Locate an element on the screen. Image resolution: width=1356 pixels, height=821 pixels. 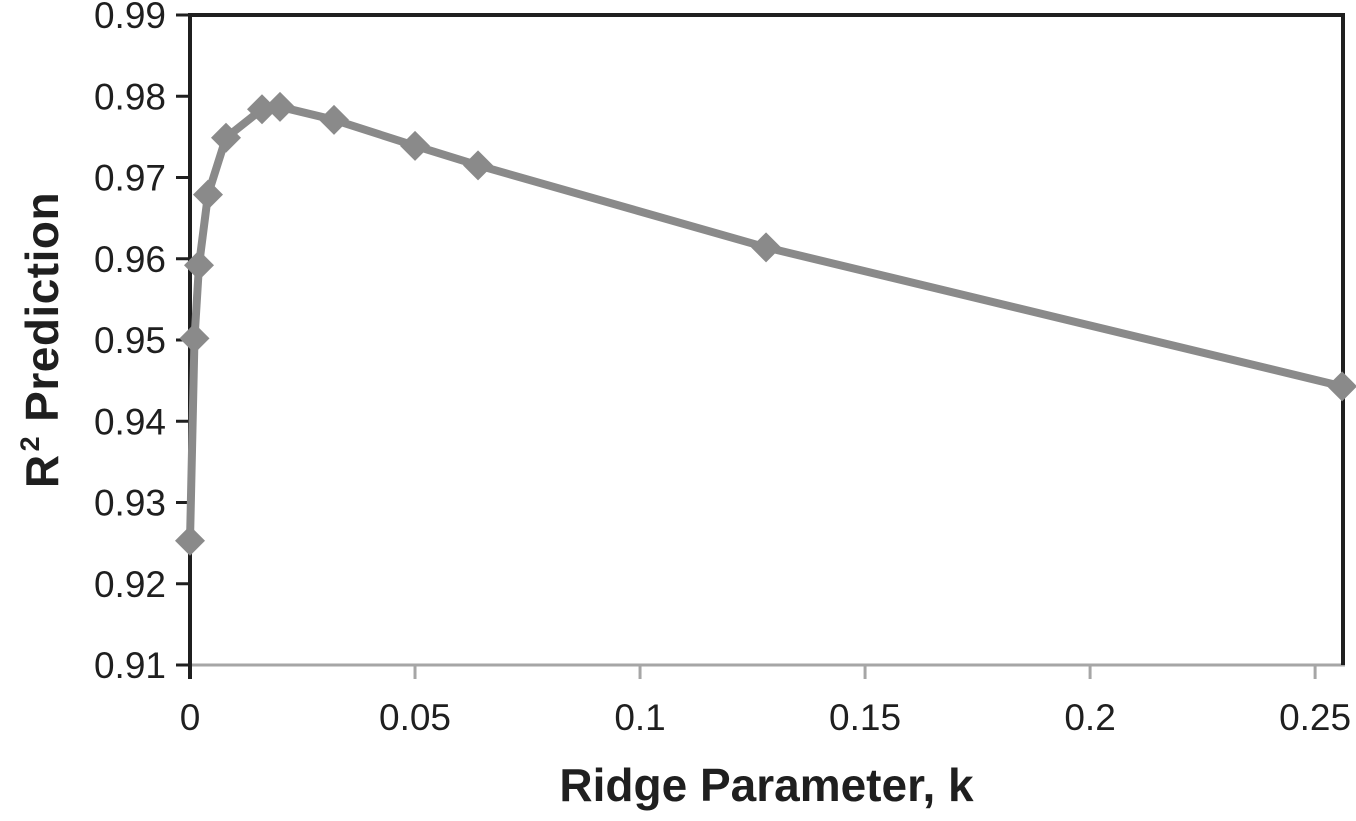
x-tick-label: 0 is located at coordinates (190, 717).